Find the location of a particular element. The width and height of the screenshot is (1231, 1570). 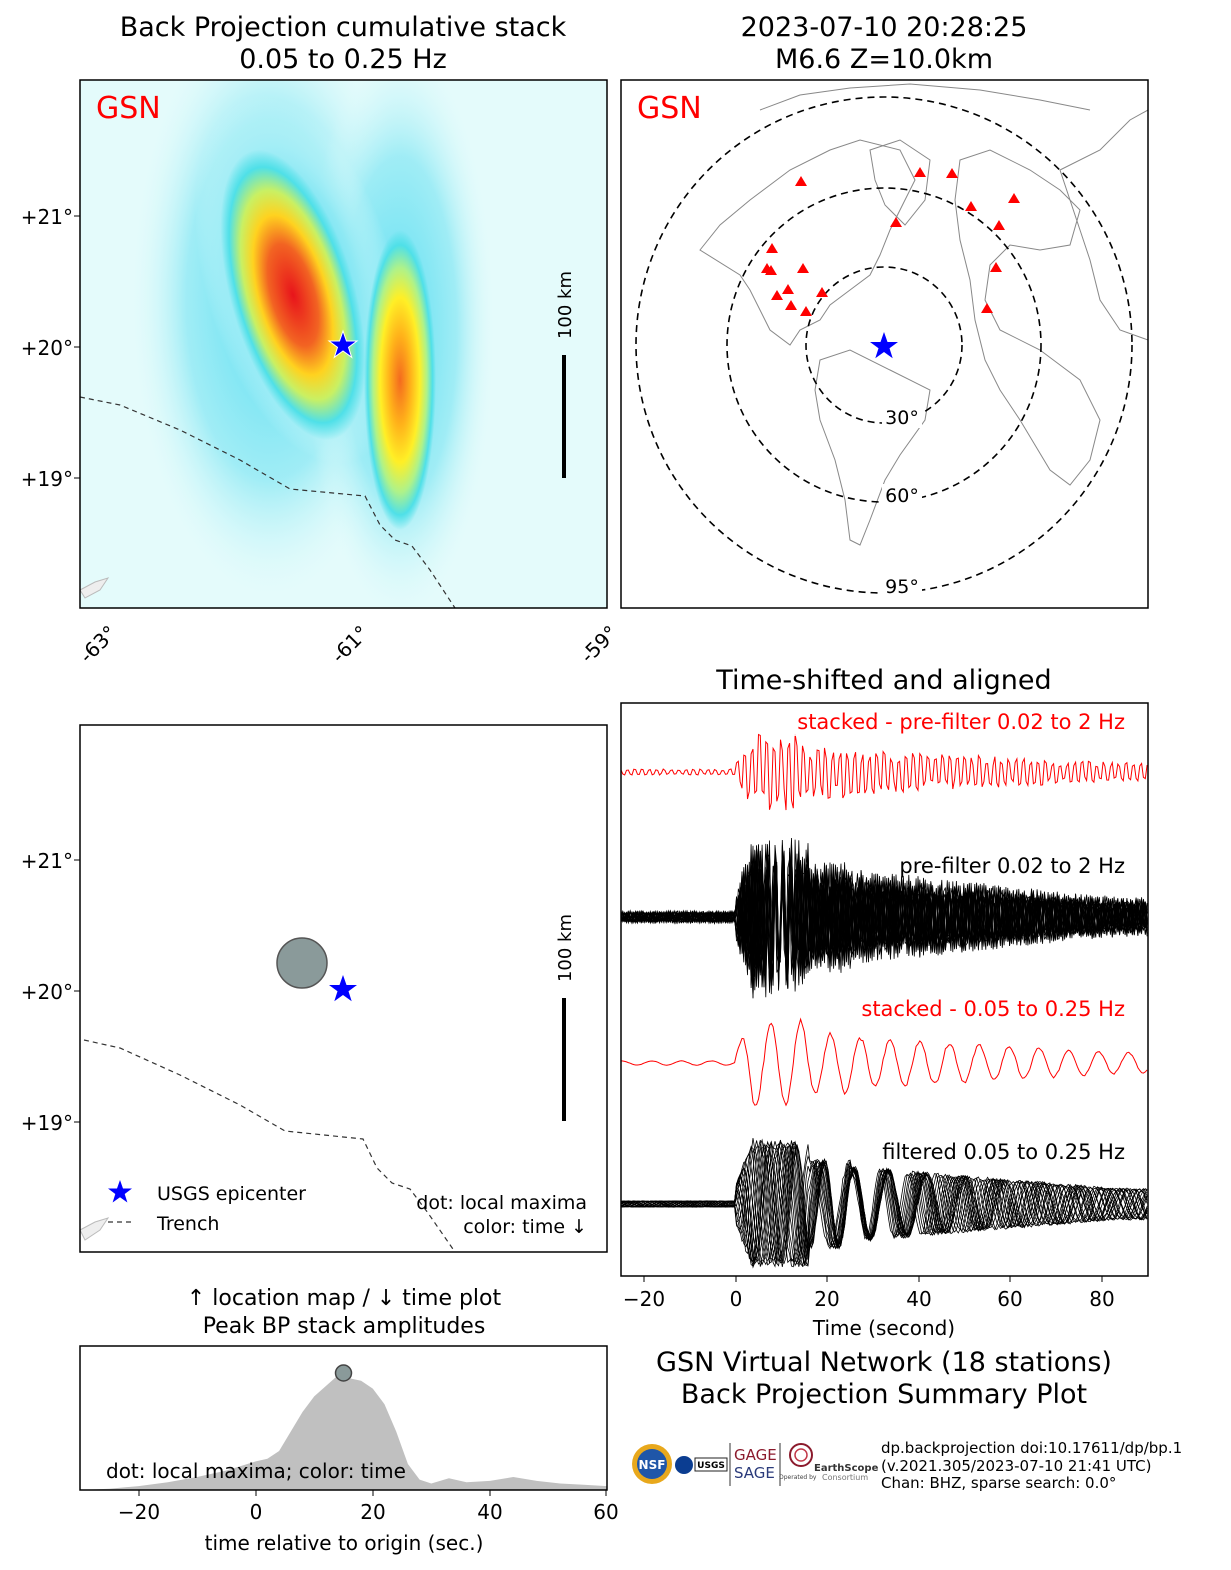

north-america-coast is located at coordinates (807, 242).